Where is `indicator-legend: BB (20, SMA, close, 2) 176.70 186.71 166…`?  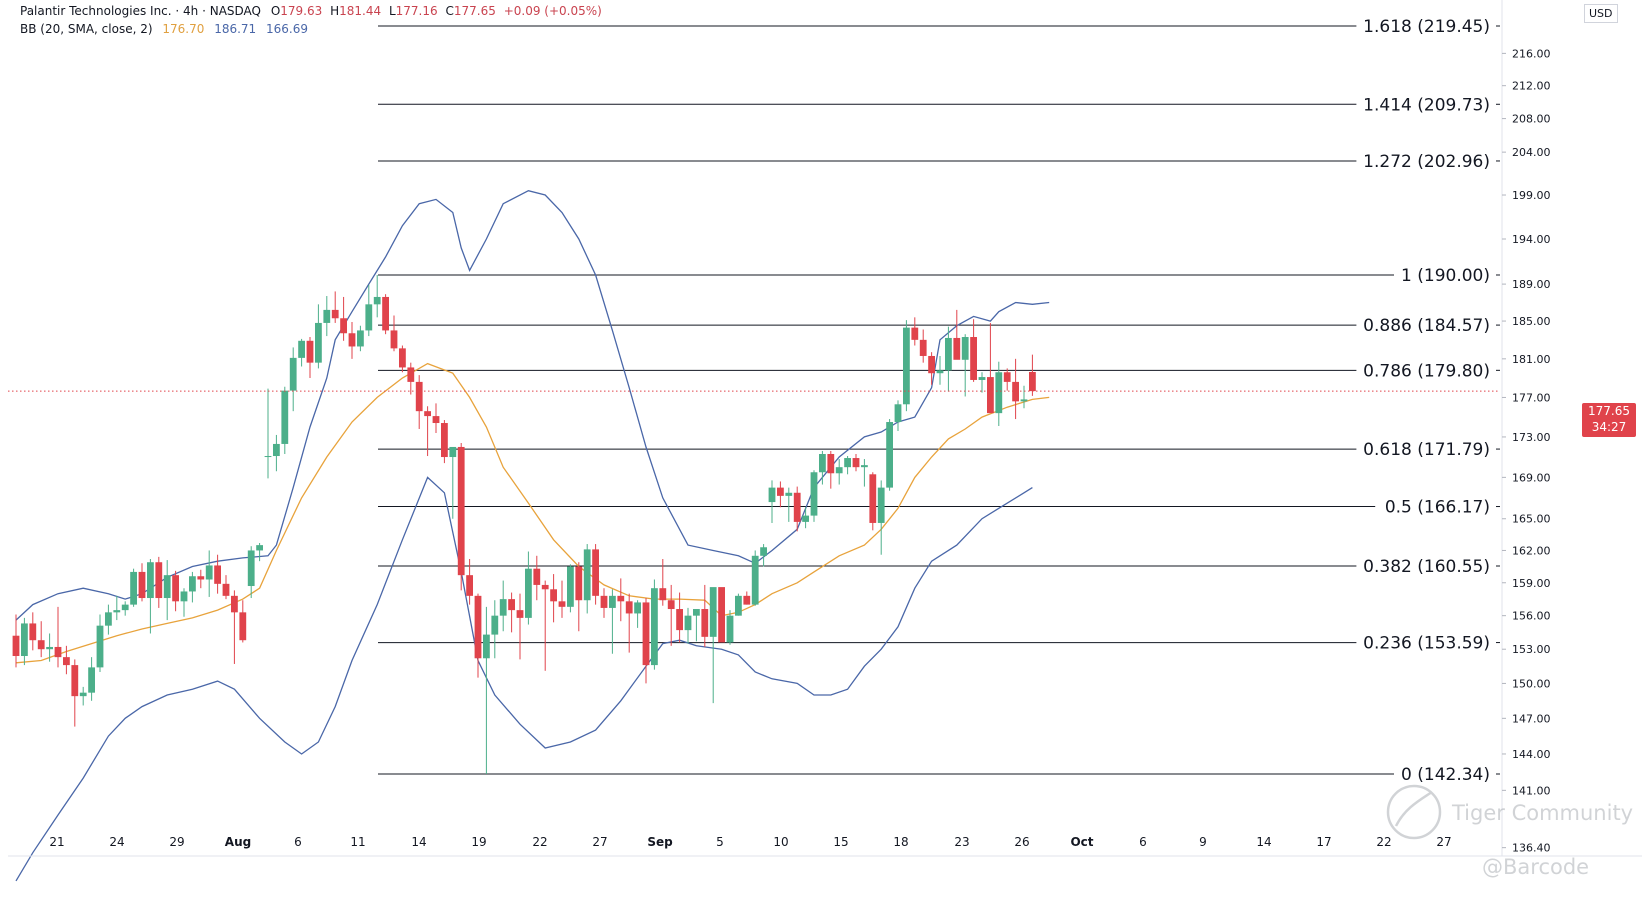 indicator-legend: BB (20, SMA, close, 2) 176.70 186.71 166… is located at coordinates (167, 29).